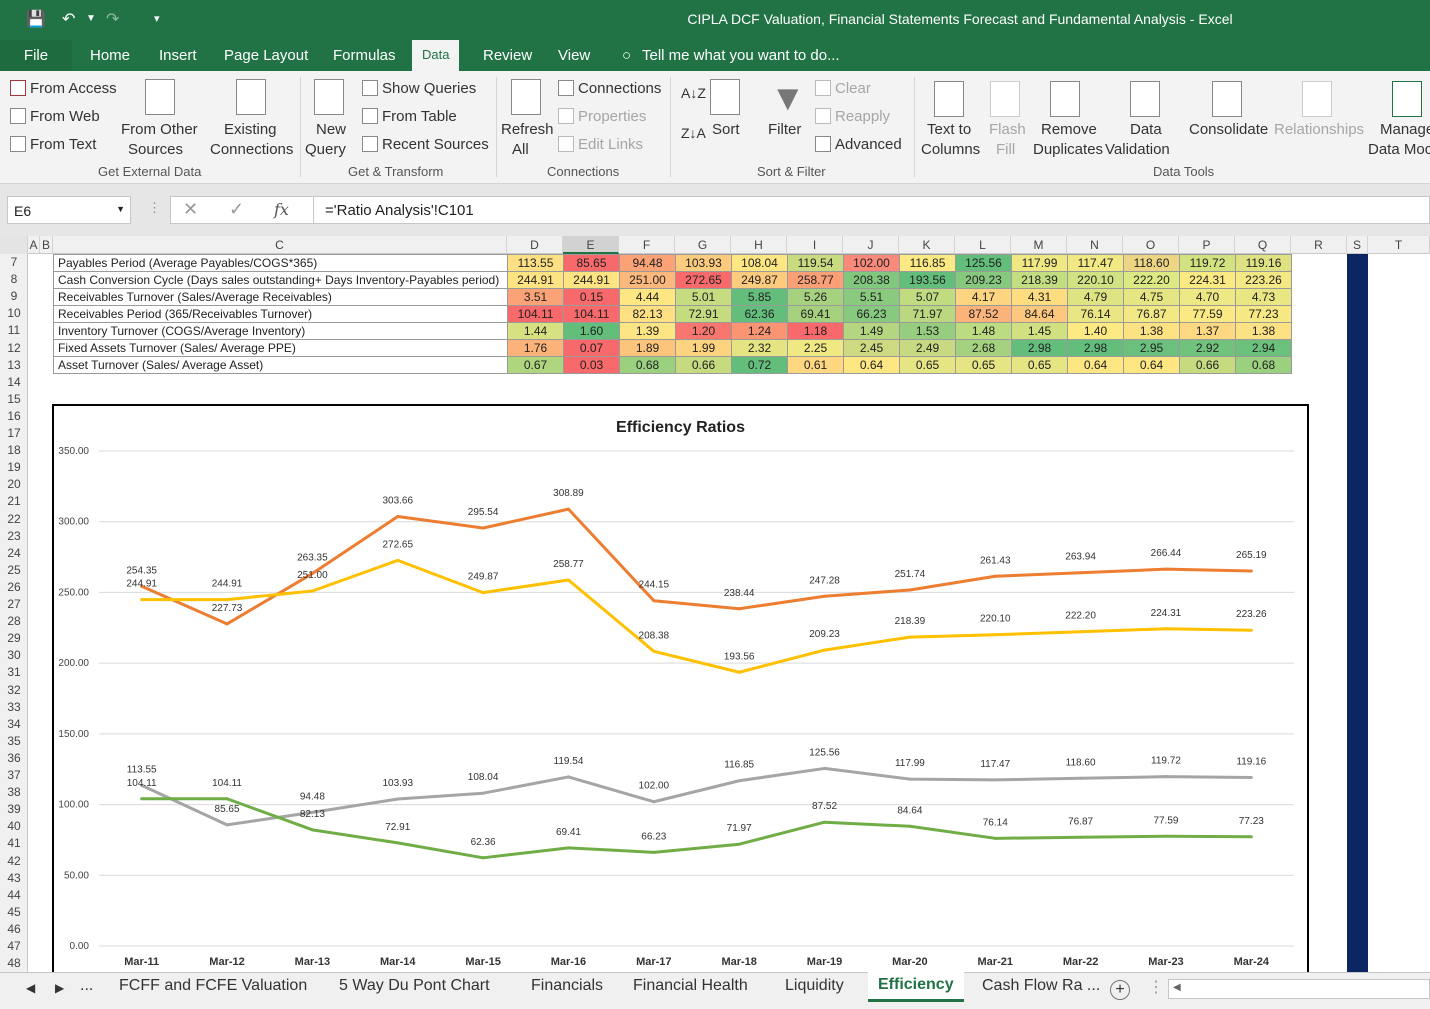 This screenshot has height=1009, width=1430. I want to click on table-cell: 5.85, so click(759, 297).